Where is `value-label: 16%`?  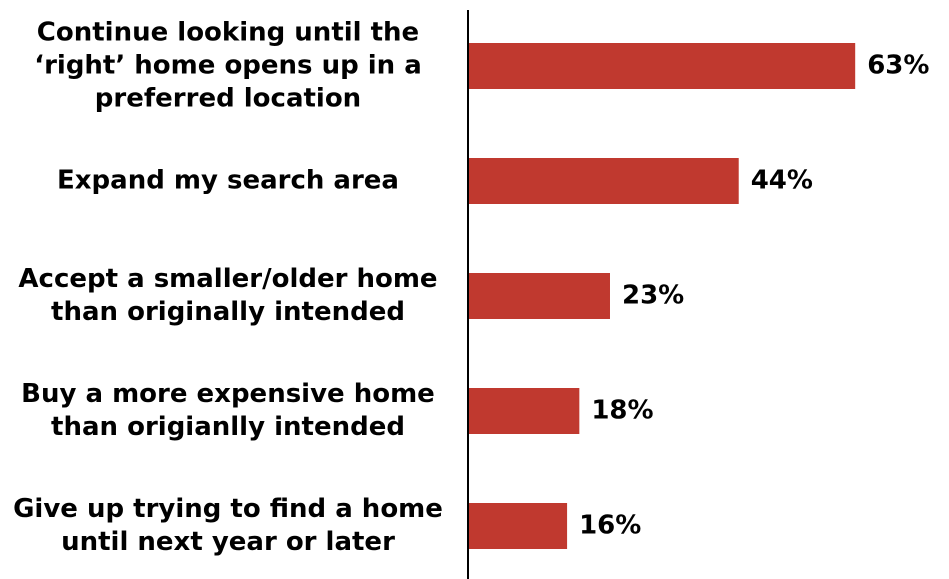
value-label: 16% is located at coordinates (610, 525).